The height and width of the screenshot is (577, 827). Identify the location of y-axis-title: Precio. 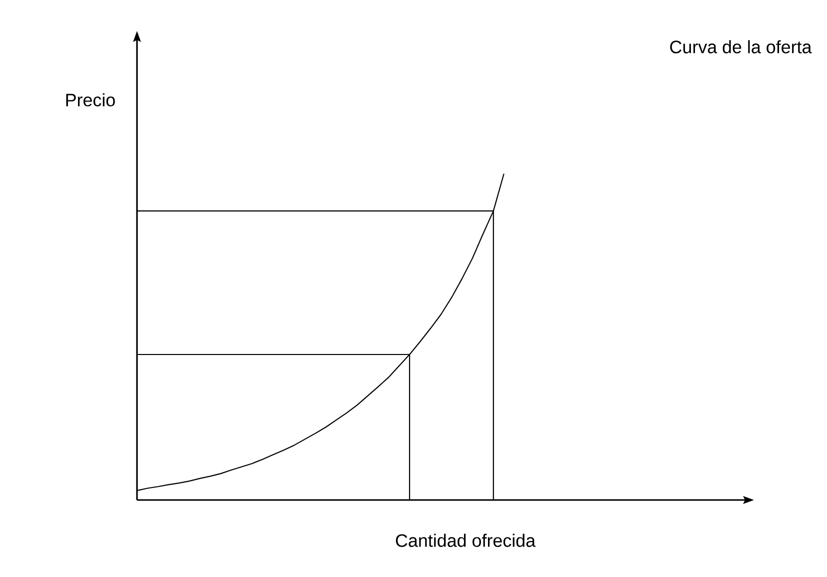
(90, 99).